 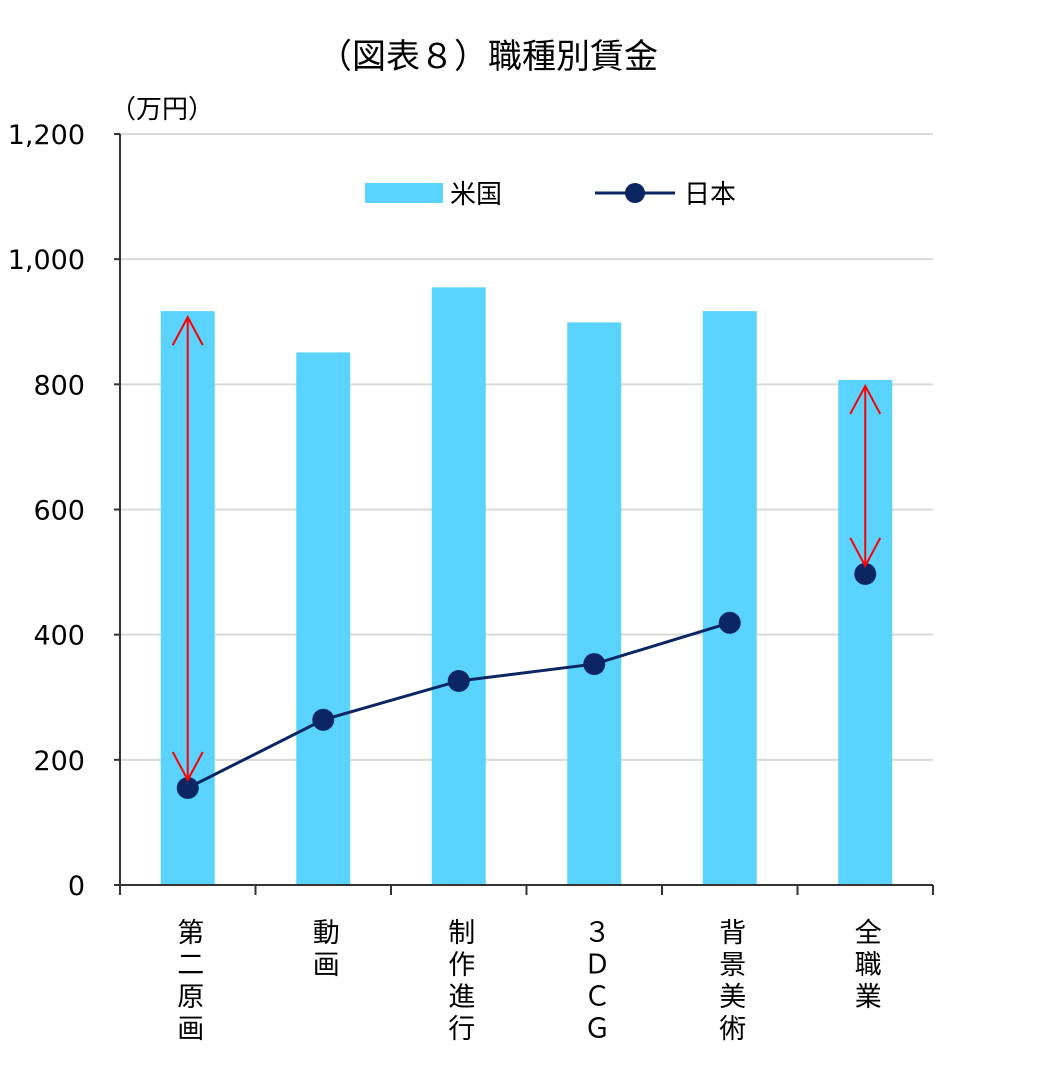 What do you see at coordinates (730, 982) in the screenshot?
I see `x-tick-label: 背景美術` at bounding box center [730, 982].